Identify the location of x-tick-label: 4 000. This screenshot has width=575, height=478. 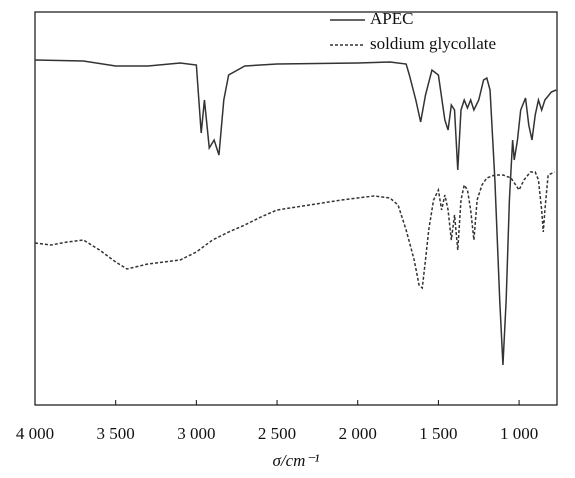
(35, 433).